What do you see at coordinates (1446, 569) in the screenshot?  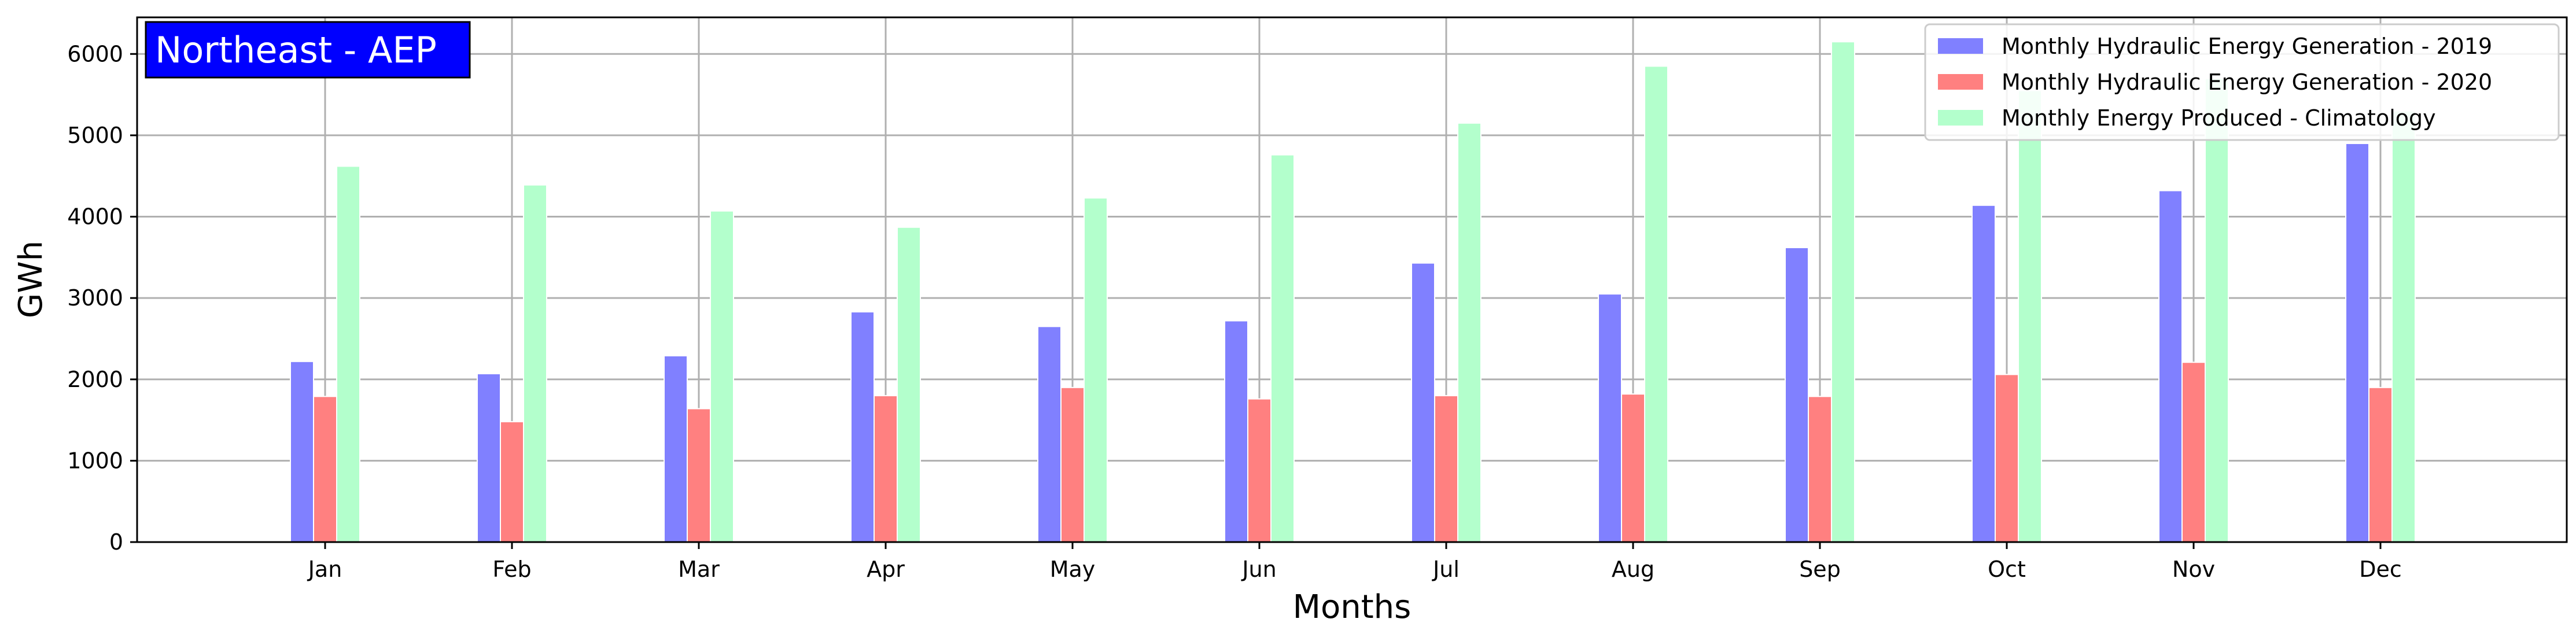 I see `x-tick-label: Jul` at bounding box center [1446, 569].